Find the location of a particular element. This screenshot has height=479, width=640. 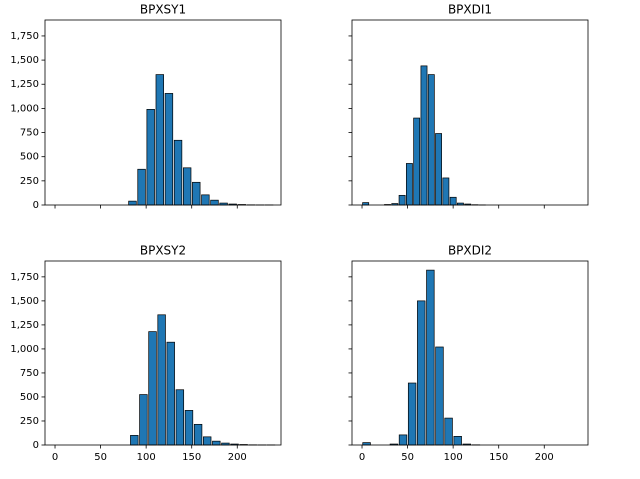

subplot-title: BPXDI2 is located at coordinates (470, 251).